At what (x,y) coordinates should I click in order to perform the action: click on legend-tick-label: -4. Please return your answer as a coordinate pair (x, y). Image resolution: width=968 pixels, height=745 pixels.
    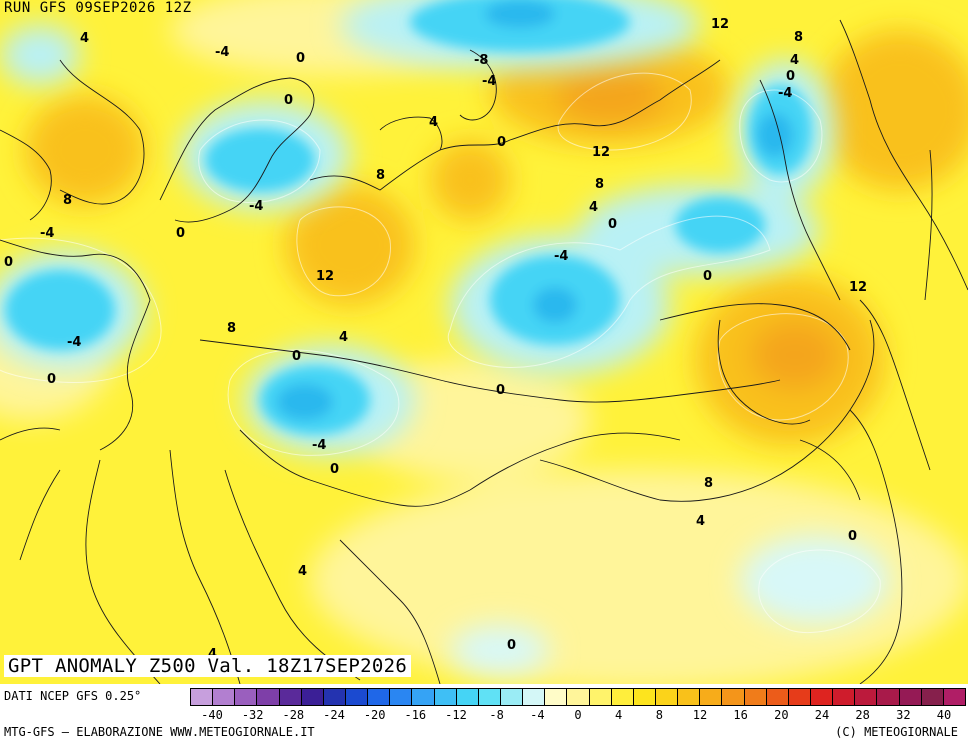
    Looking at the image, I should click on (537, 715).